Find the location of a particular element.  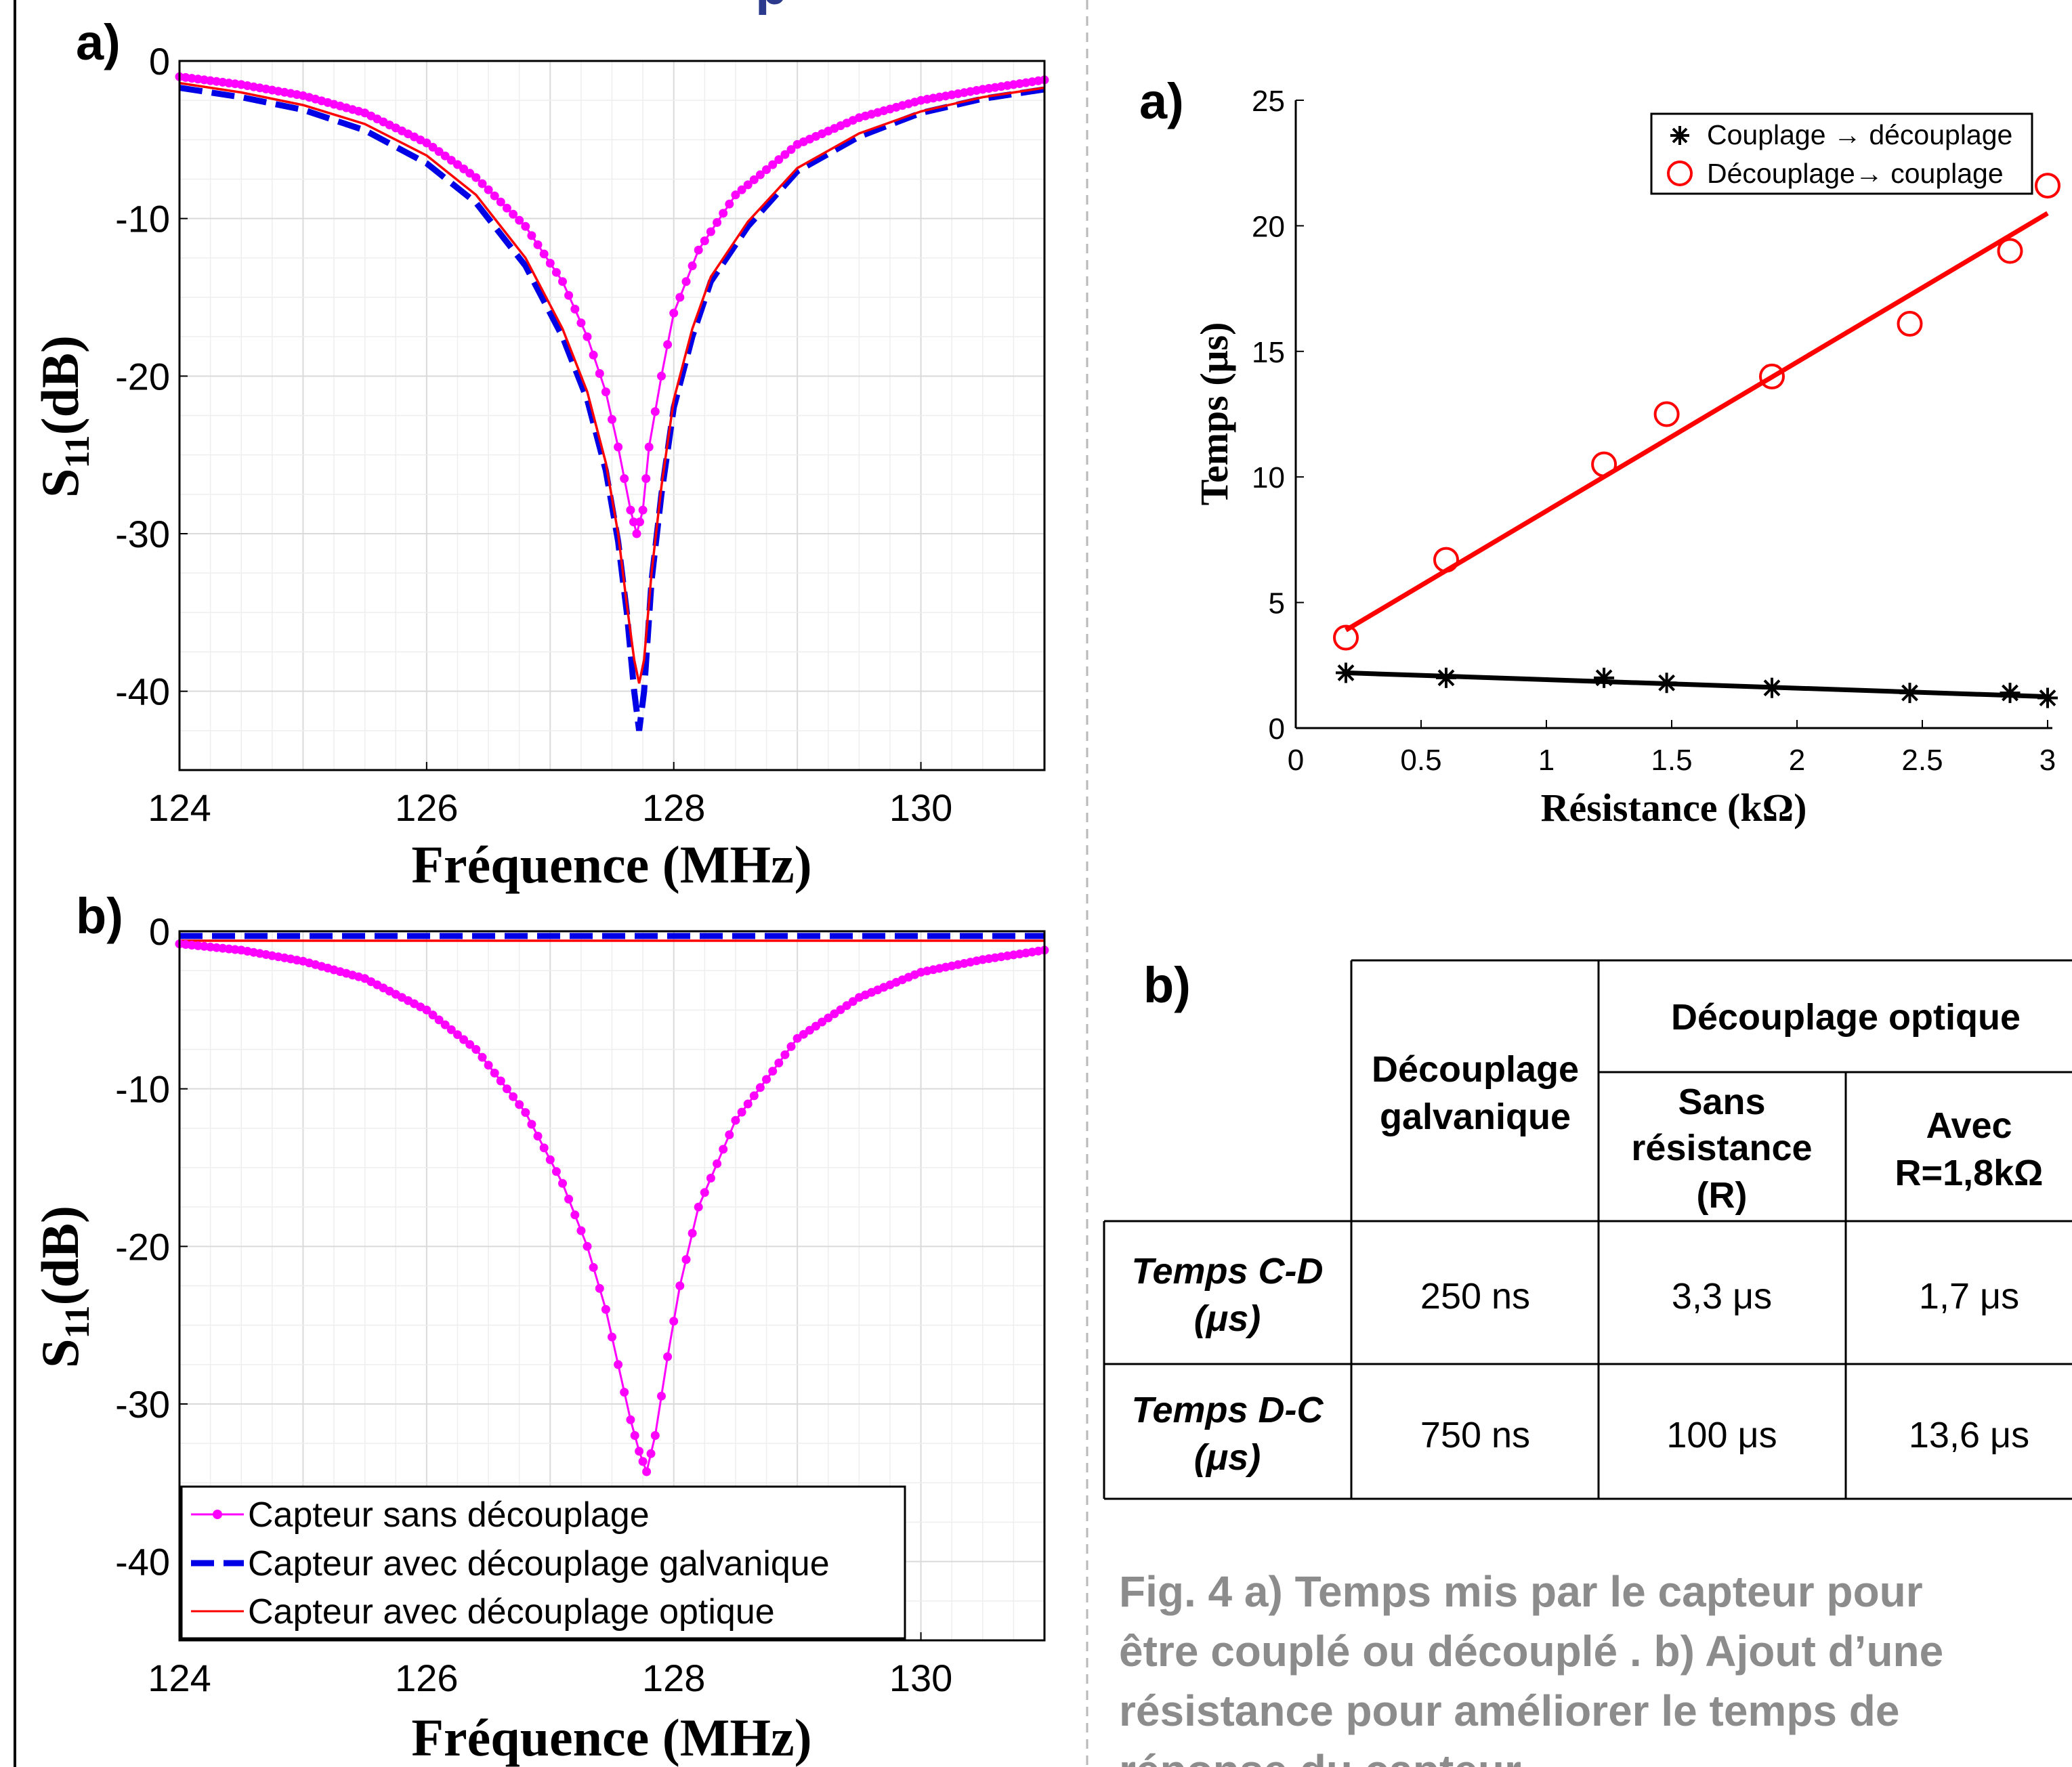

panel-b-label-right: b) is located at coordinates (1167, 985).